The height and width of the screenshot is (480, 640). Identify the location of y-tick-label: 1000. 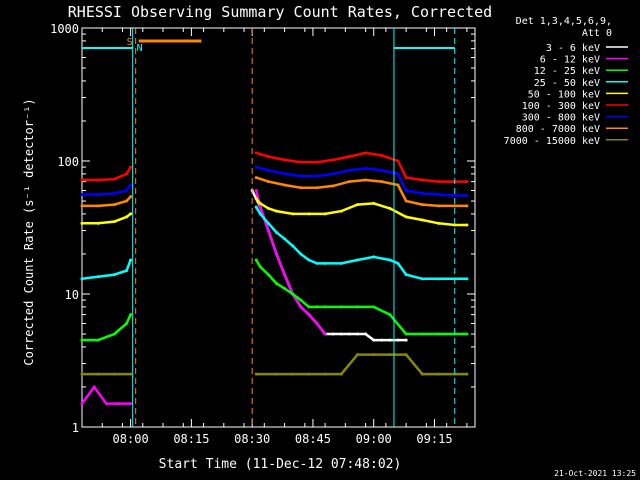
(64, 29).